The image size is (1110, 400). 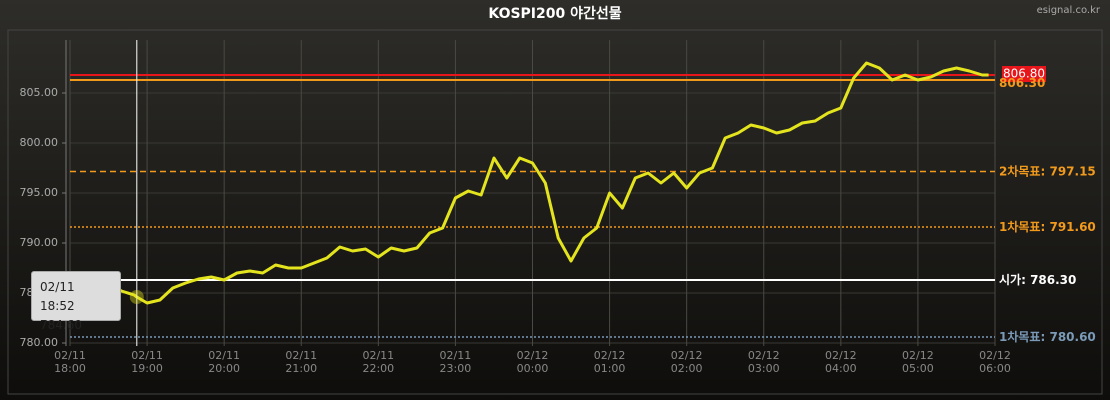 I want to click on y-tick-label: 795.00, so click(x=39, y=192).